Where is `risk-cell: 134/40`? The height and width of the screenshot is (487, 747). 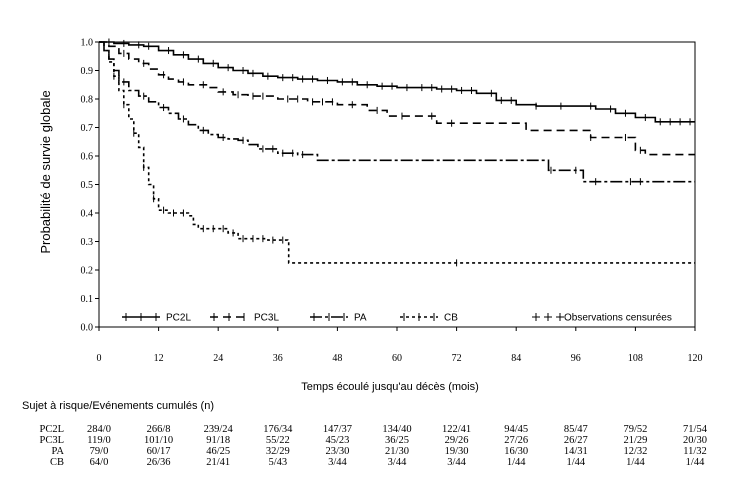 risk-cell: 134/40 is located at coordinates (396, 429).